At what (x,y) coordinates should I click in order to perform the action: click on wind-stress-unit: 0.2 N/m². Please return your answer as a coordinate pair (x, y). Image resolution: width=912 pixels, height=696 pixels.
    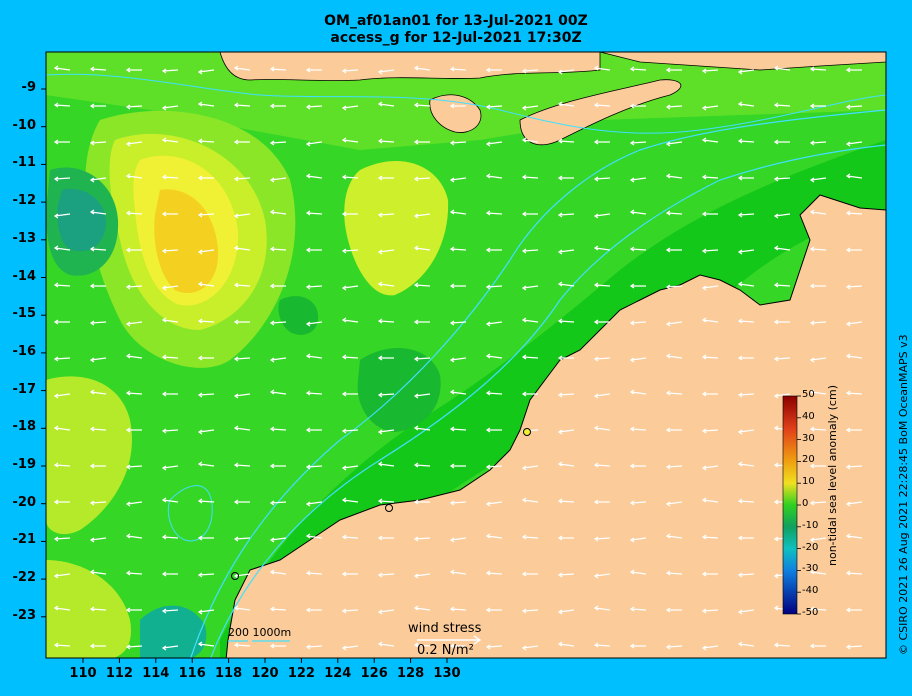
    Looking at the image, I should click on (445, 650).